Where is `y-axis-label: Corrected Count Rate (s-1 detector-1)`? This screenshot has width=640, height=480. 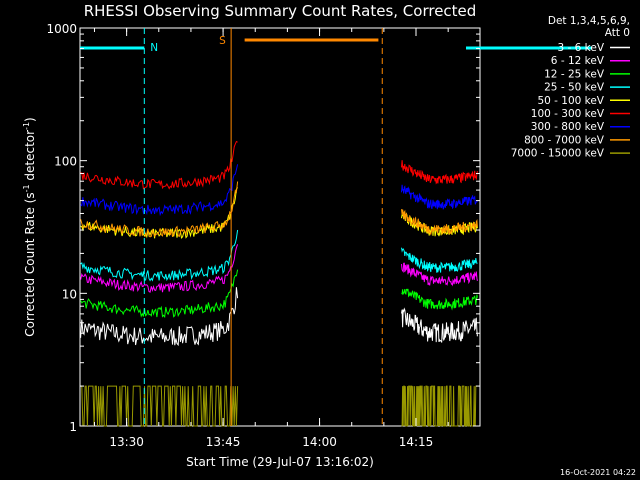 y-axis-label: Corrected Count Rate (s-1 detector-1) is located at coordinates (29, 226).